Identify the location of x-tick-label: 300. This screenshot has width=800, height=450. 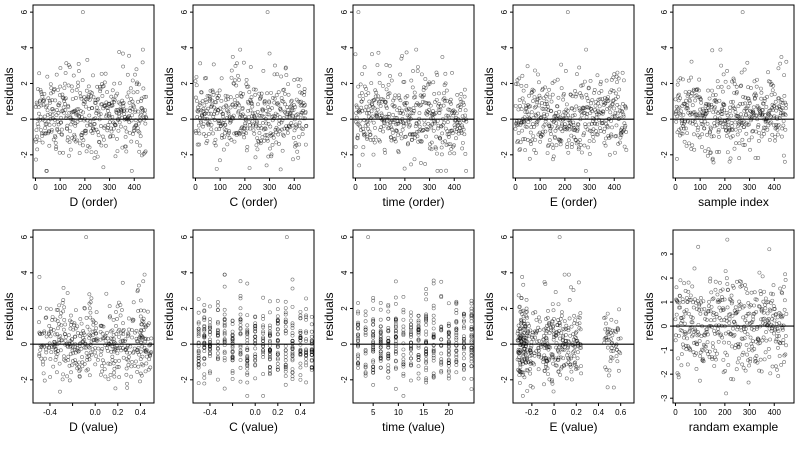
(430, 187).